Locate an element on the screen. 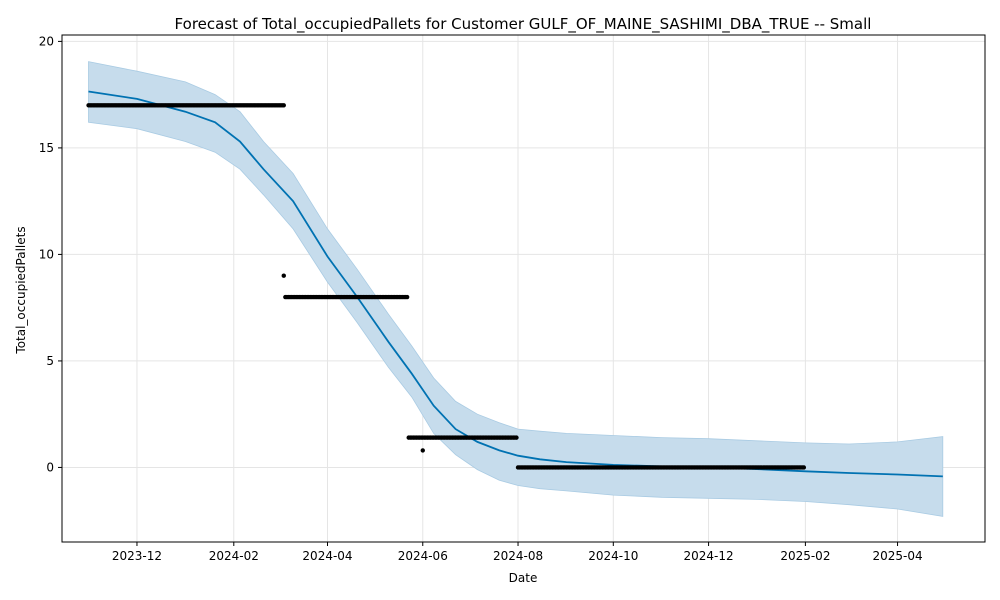  y-tick-label: 20 is located at coordinates (46, 41).